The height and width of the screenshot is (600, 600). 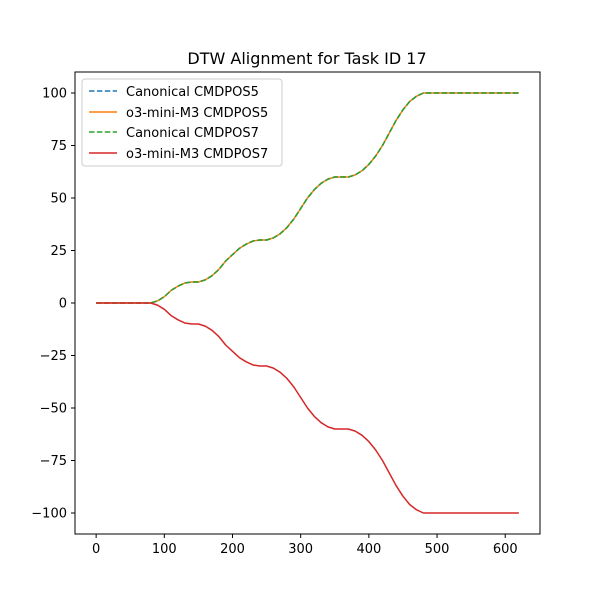 I want to click on legend-label-o3-mini-m3-cmdpos5: o3-mini-M3 CMDPOS5, so click(x=197, y=113).